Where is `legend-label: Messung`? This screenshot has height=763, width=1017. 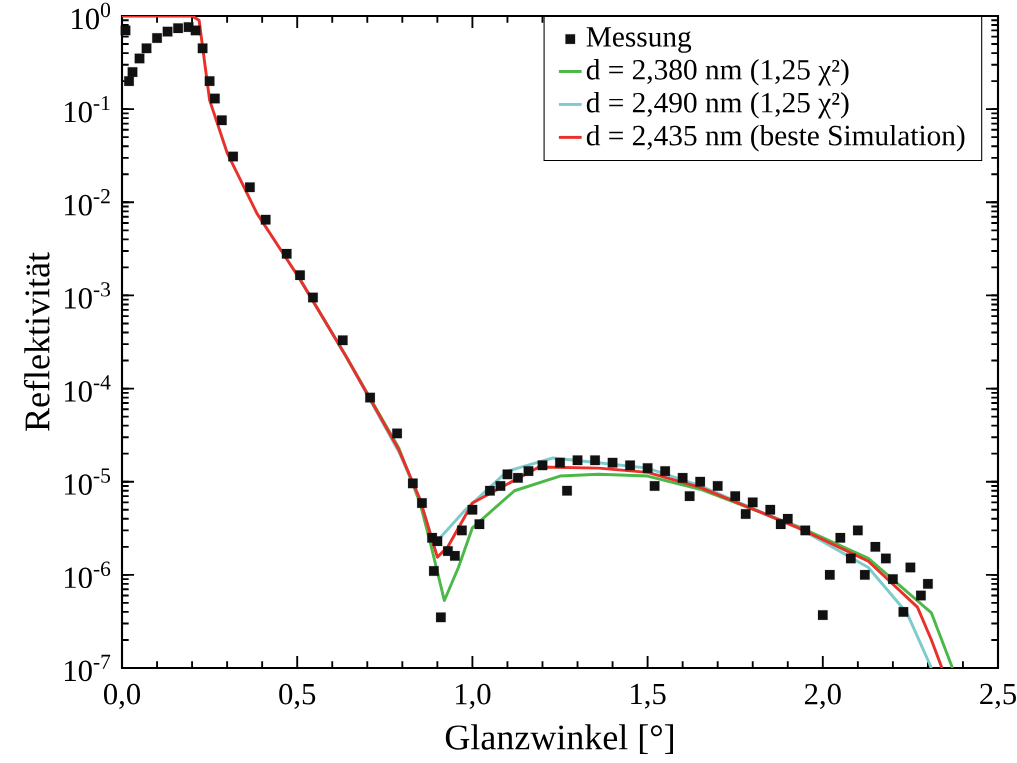
legend-label: Messung is located at coordinates (639, 40).